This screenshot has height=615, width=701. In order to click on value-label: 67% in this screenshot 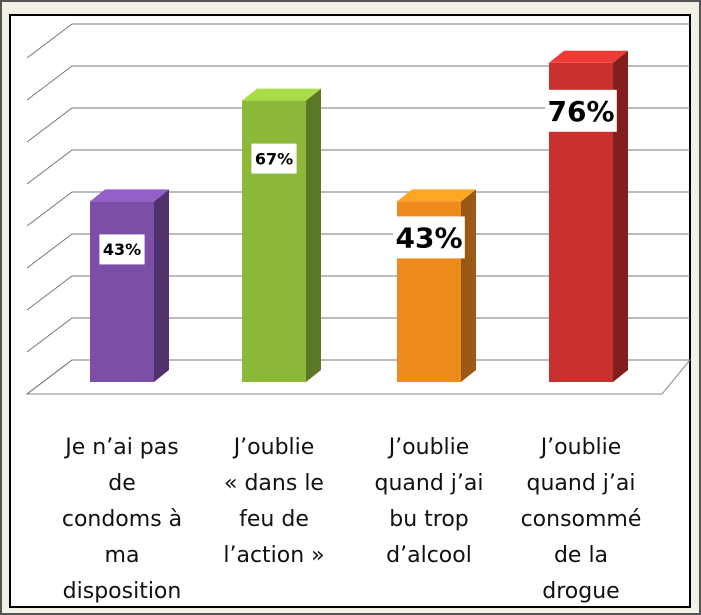, I will do `click(274, 158)`.